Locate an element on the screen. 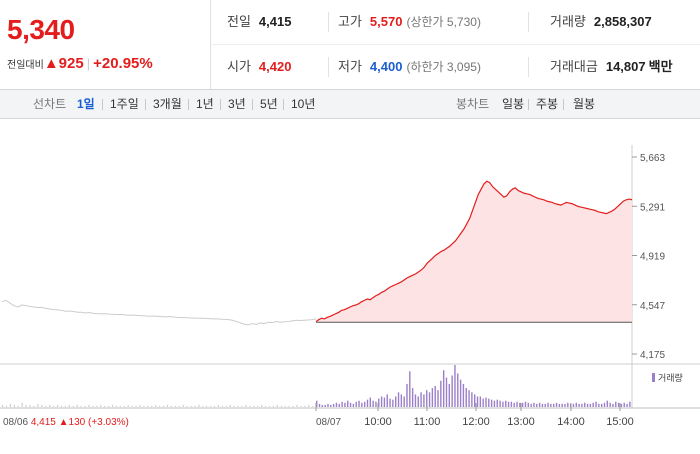  current-price: 5,340 is located at coordinates (41, 29).